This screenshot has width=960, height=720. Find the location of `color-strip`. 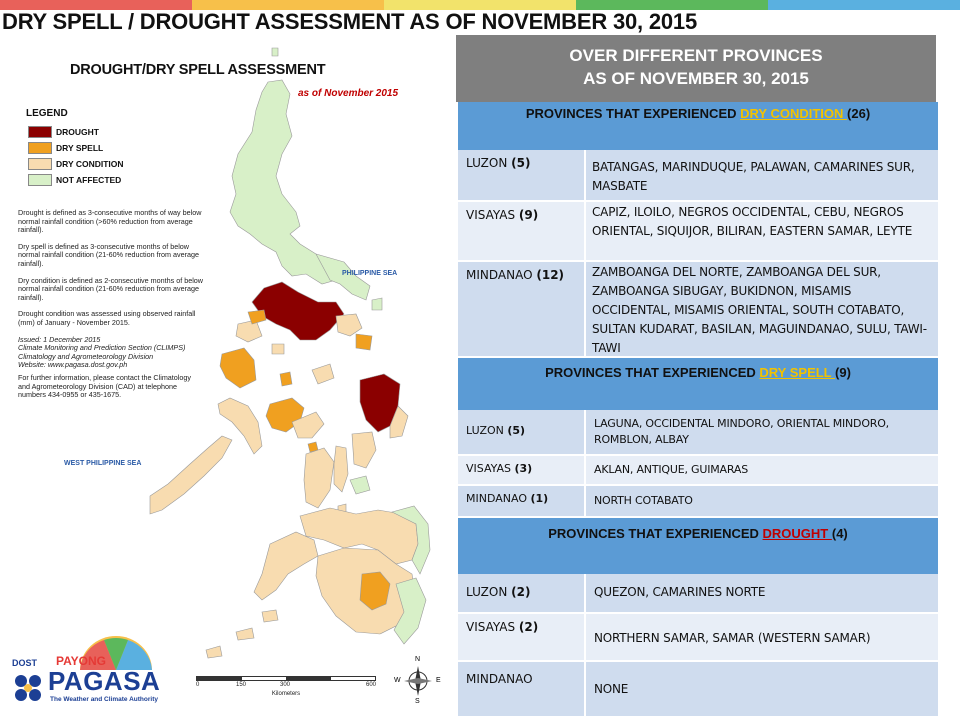

color-strip is located at coordinates (480, 5).